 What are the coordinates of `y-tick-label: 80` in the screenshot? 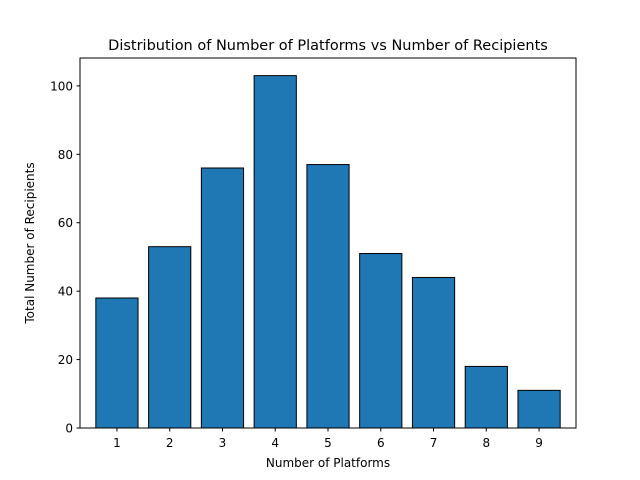 It's located at (65, 155).